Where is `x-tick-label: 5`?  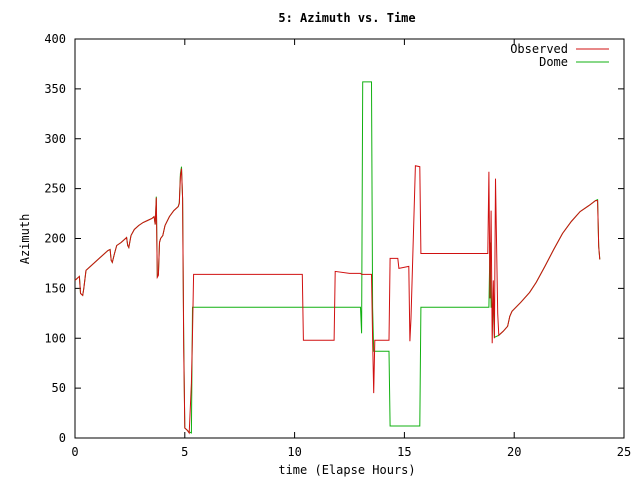 x-tick-label: 5 is located at coordinates (184, 452).